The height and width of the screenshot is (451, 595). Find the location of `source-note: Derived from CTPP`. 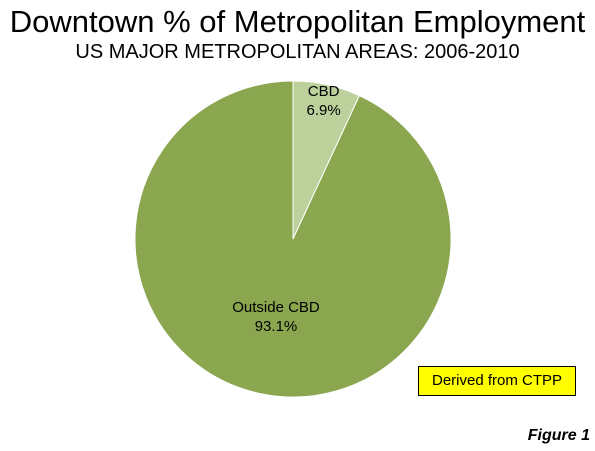

source-note: Derived from CTPP is located at coordinates (497, 381).